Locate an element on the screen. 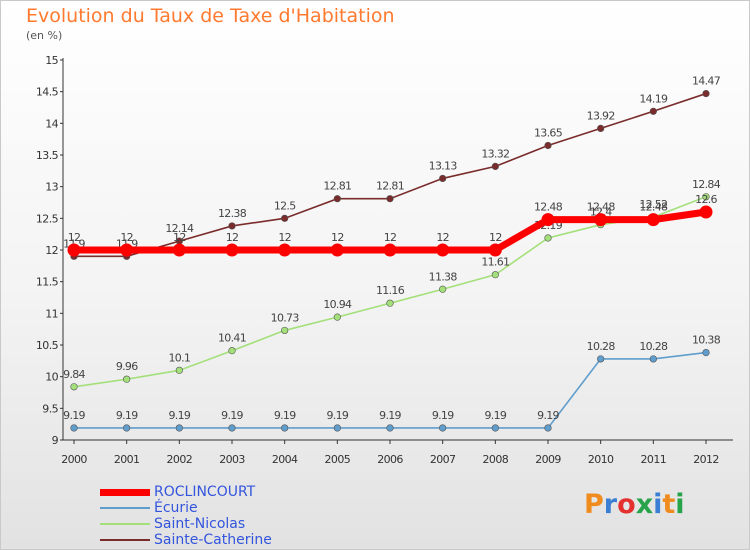 The height and width of the screenshot is (550, 750). y-tick-label: 9.5 is located at coordinates (50, 408).